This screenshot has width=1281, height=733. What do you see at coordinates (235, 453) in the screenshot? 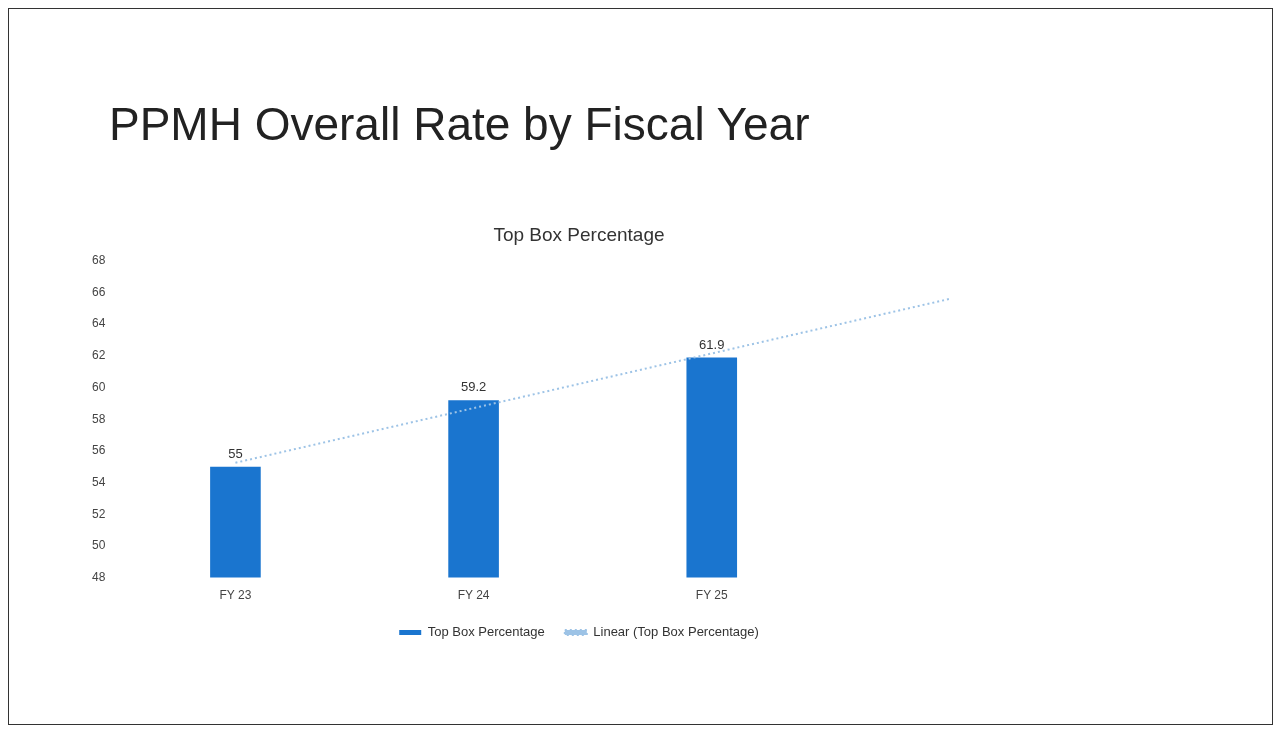
I see `data-label: 55` at bounding box center [235, 453].